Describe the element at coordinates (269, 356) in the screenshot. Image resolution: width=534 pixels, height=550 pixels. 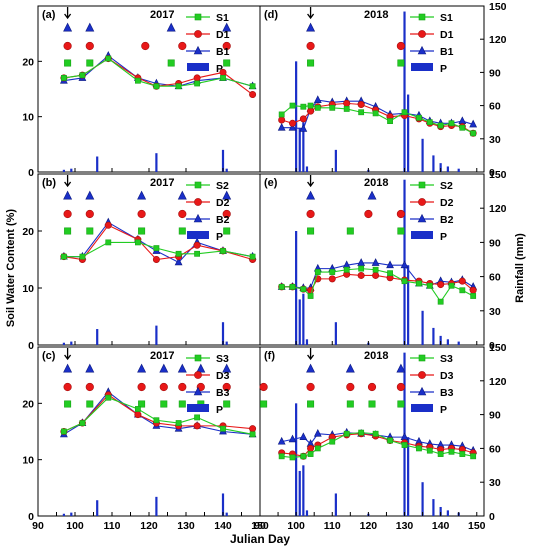
I see `panel-label: (f)` at that location.